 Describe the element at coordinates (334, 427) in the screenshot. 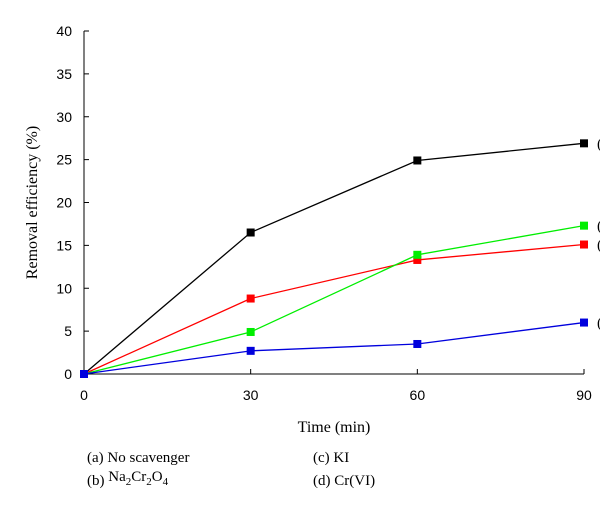

I see `x-axis-title: Time (min)` at that location.